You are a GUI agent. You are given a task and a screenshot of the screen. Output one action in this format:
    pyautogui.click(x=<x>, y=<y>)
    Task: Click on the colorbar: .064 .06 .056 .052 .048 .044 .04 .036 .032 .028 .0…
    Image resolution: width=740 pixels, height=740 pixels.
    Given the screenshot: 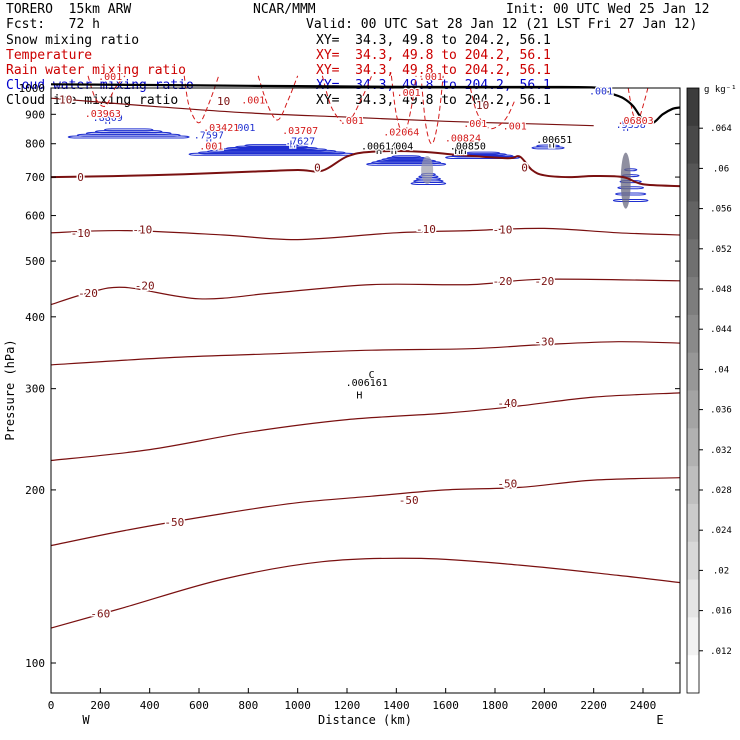 What is the action you would take?
    pyautogui.click(x=709, y=390)
    